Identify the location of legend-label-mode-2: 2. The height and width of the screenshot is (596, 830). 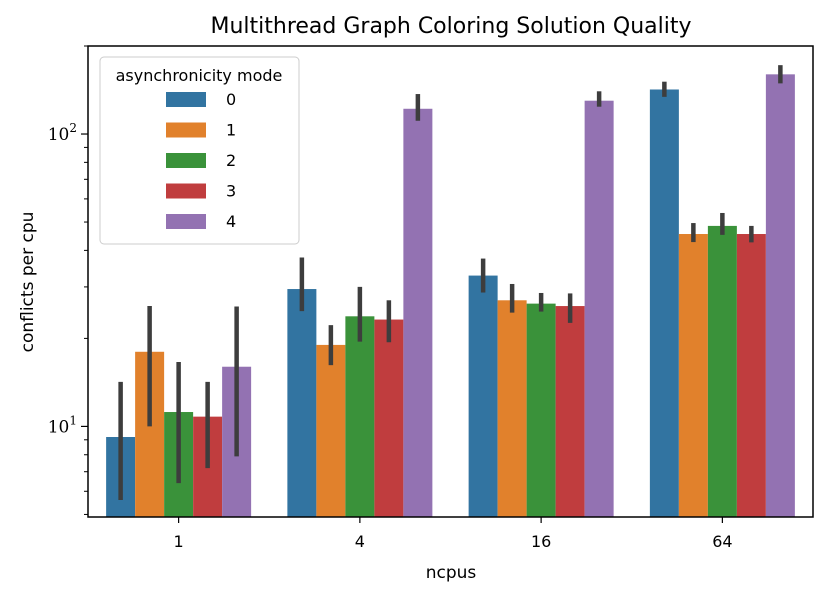
(231, 160).